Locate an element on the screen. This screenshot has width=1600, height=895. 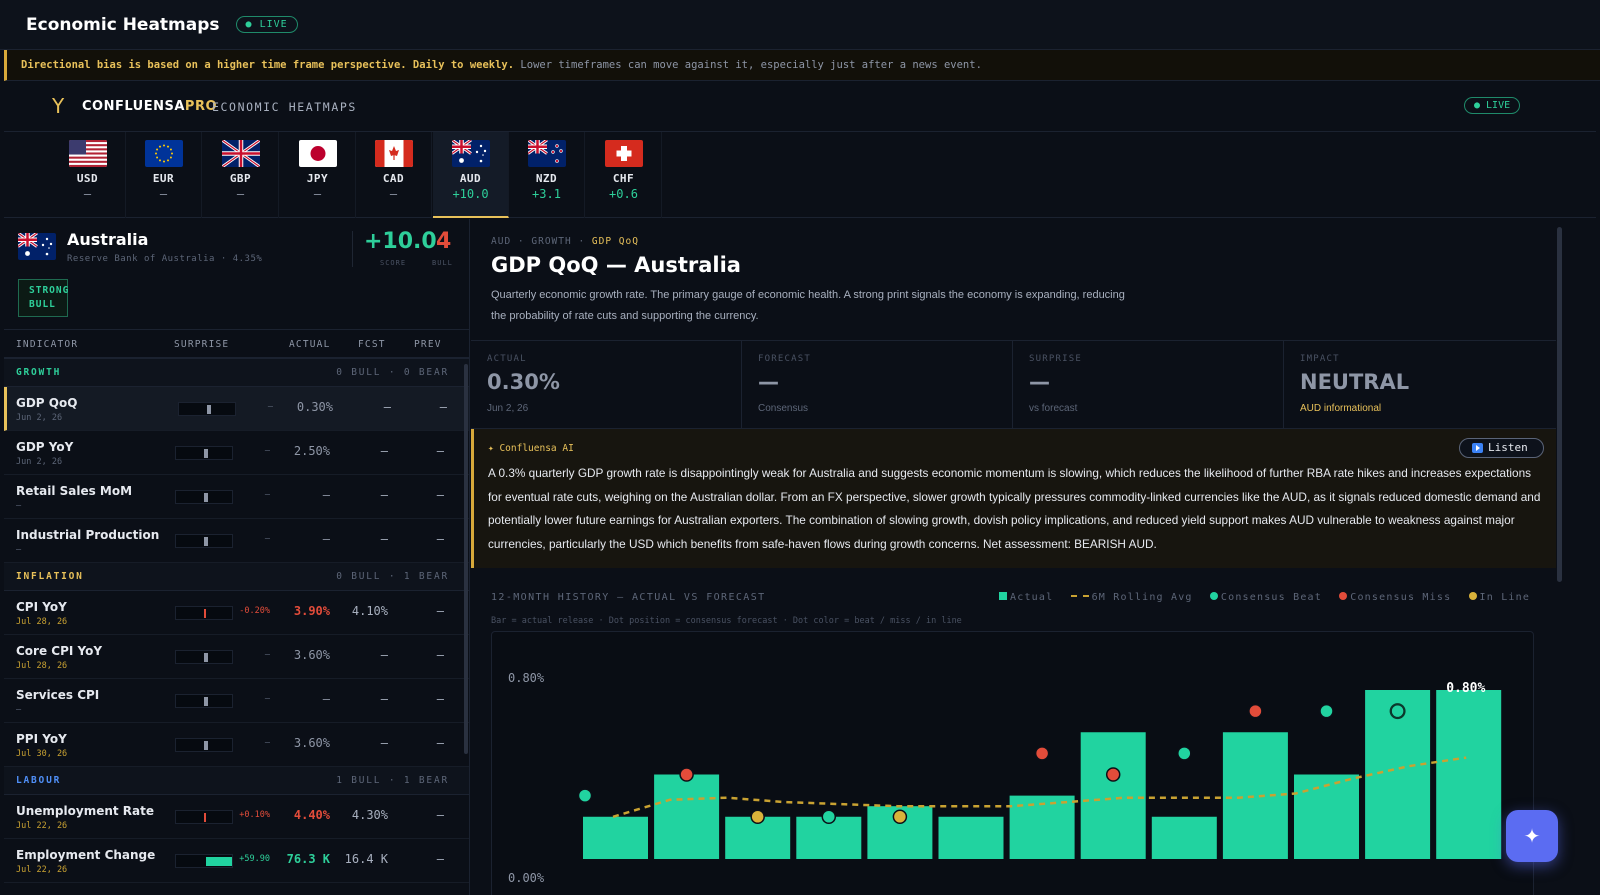
currency-tab-chf: CHF +0.6 is located at coordinates (624, 175).